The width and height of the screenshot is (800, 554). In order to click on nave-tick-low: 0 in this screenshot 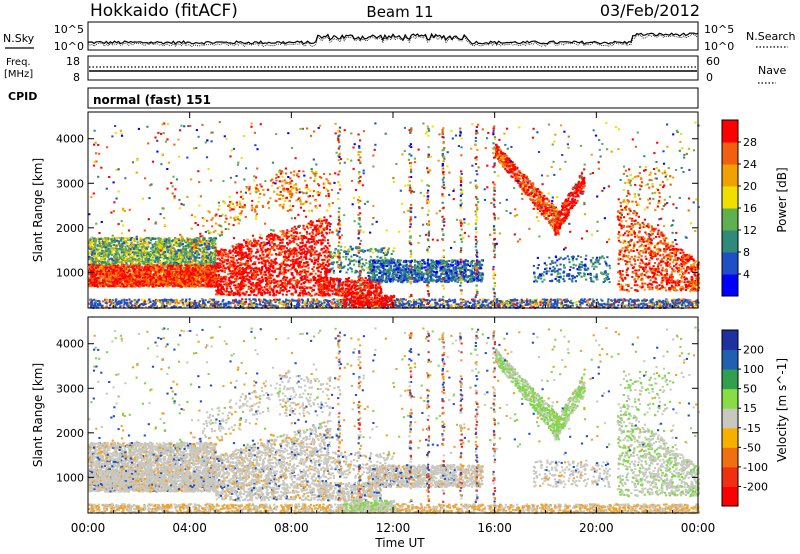, I will do `click(709, 77)`.